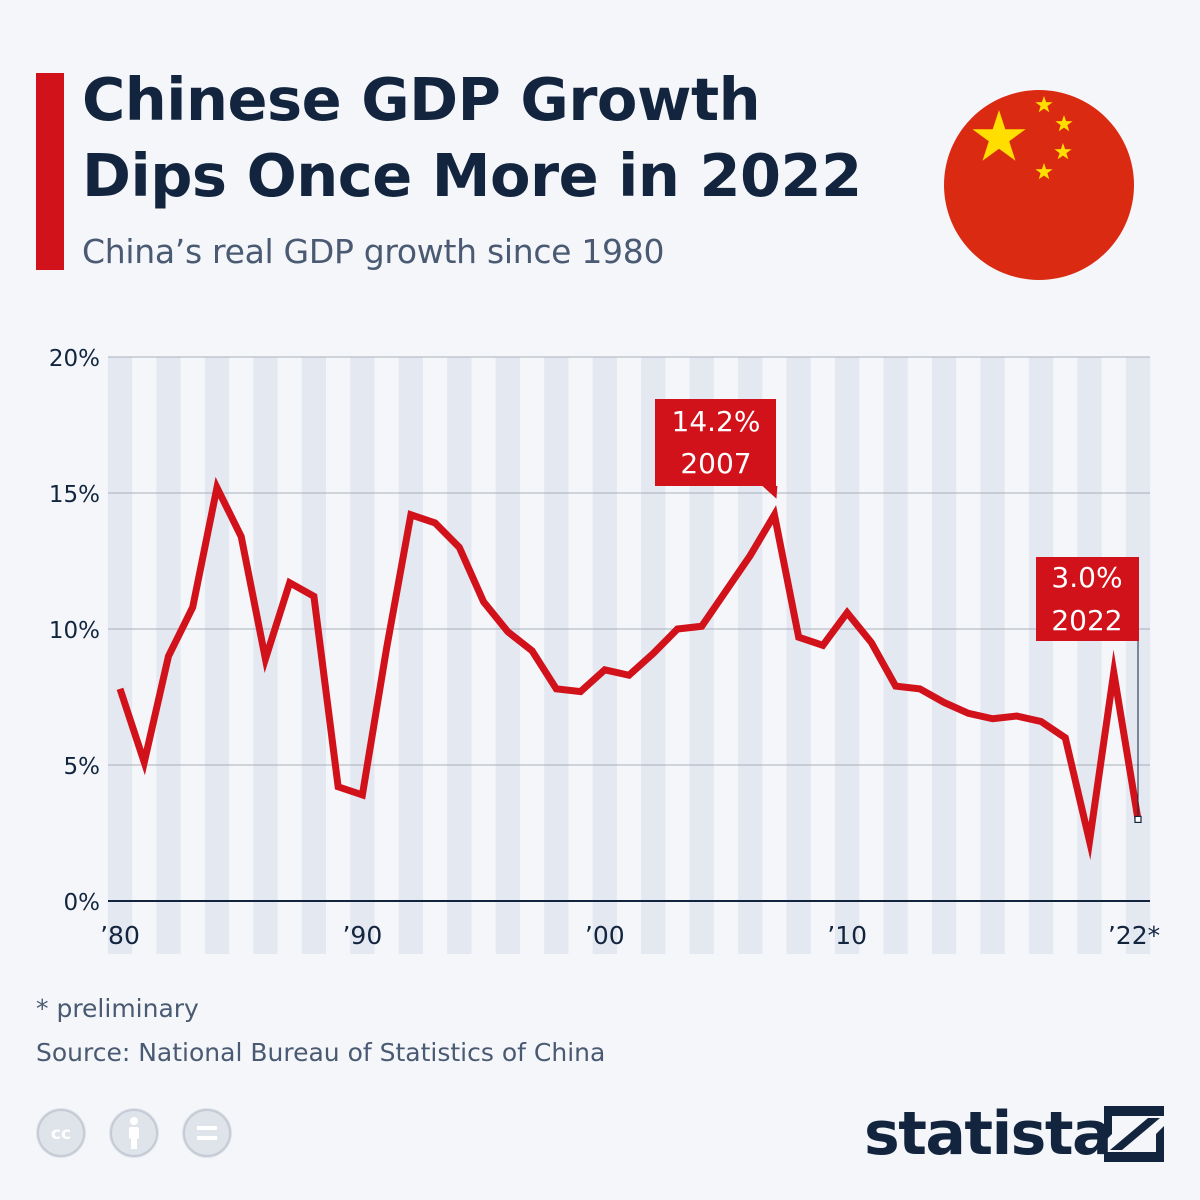 This screenshot has height=1200, width=1200. What do you see at coordinates (716, 421) in the screenshot?
I see `annotation-value: 14.2%` at bounding box center [716, 421].